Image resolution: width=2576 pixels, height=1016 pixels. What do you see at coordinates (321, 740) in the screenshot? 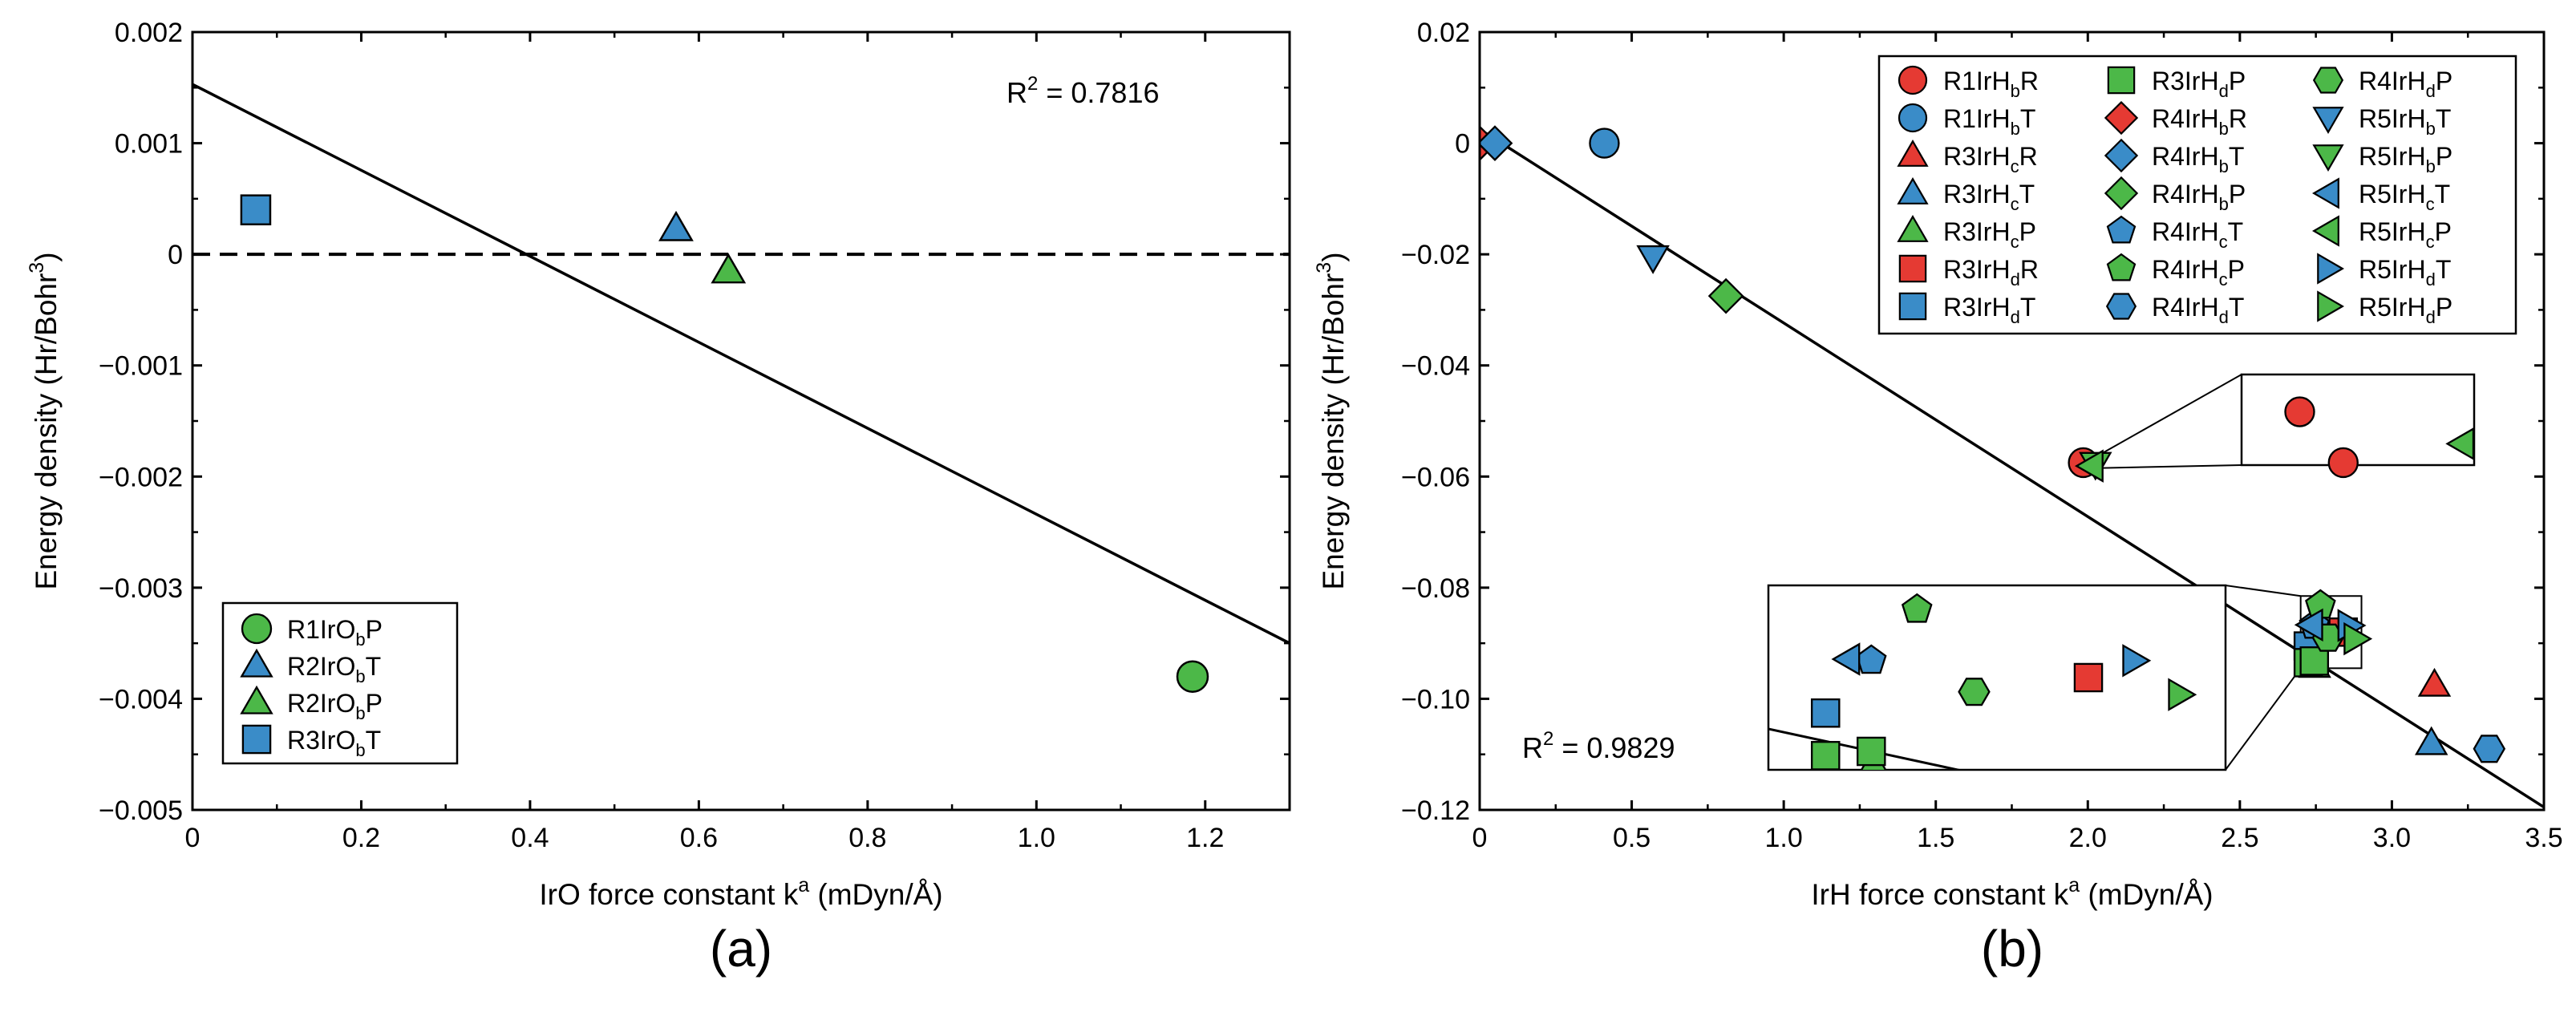
I see `legend-label-pre: R3IrO` at bounding box center [321, 740].